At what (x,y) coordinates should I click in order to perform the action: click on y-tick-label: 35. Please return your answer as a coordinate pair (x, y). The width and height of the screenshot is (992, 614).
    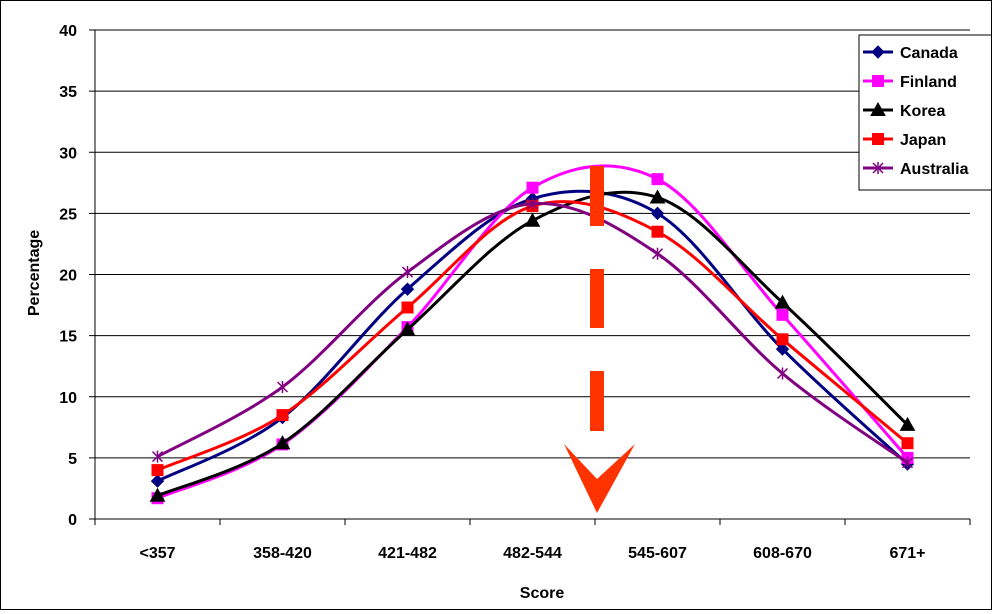
    Looking at the image, I should click on (68, 92).